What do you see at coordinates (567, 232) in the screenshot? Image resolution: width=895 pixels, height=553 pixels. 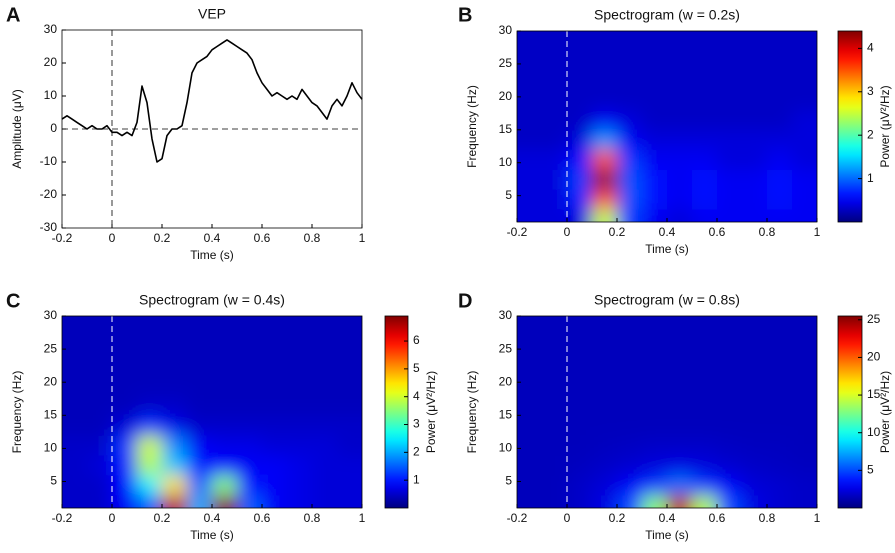 I see `x-tick-label: 0` at bounding box center [567, 232].